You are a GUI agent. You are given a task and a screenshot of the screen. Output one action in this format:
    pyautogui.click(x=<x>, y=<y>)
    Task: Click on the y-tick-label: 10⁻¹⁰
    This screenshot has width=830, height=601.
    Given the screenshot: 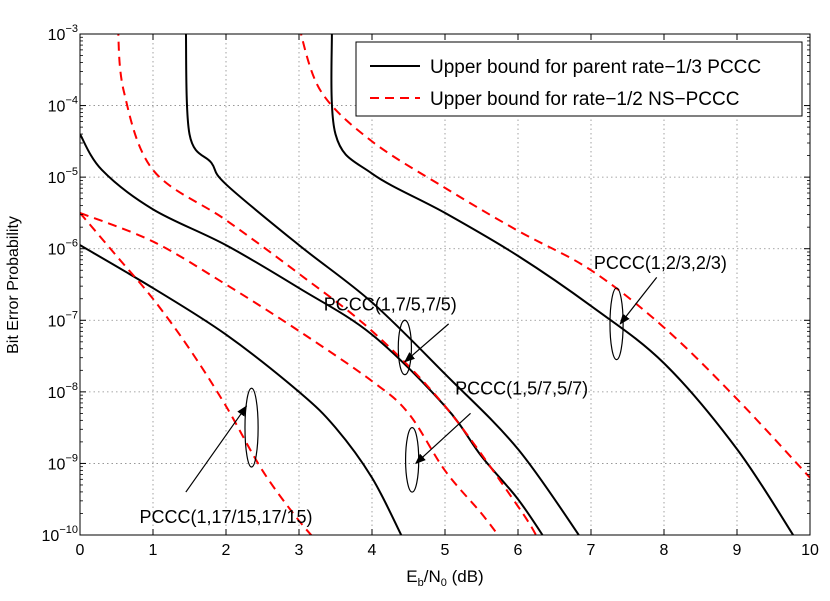 What is the action you would take?
    pyautogui.click(x=60, y=534)
    